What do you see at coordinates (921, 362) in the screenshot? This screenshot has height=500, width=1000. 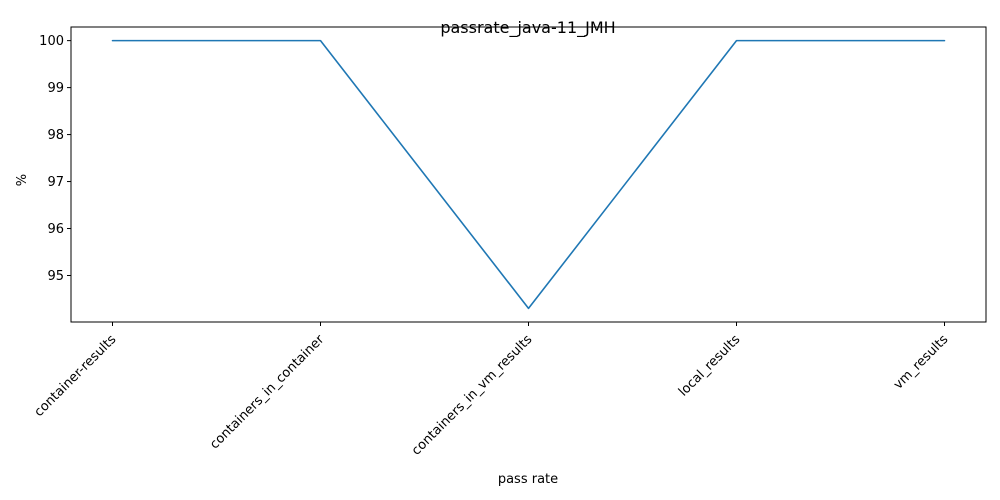 I see `x-tick-label: vm_results` at bounding box center [921, 362].